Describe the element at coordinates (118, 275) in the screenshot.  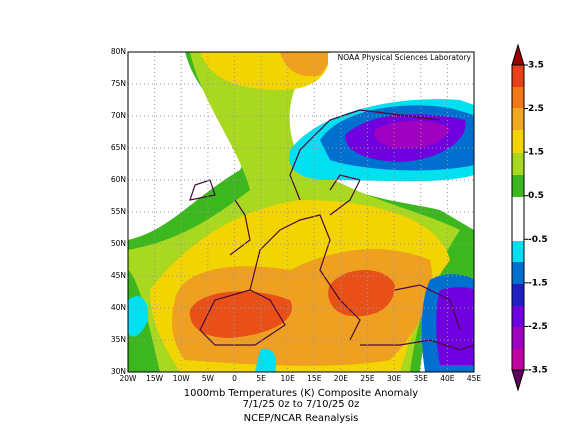
I see `lat-label: 45N` at that location.